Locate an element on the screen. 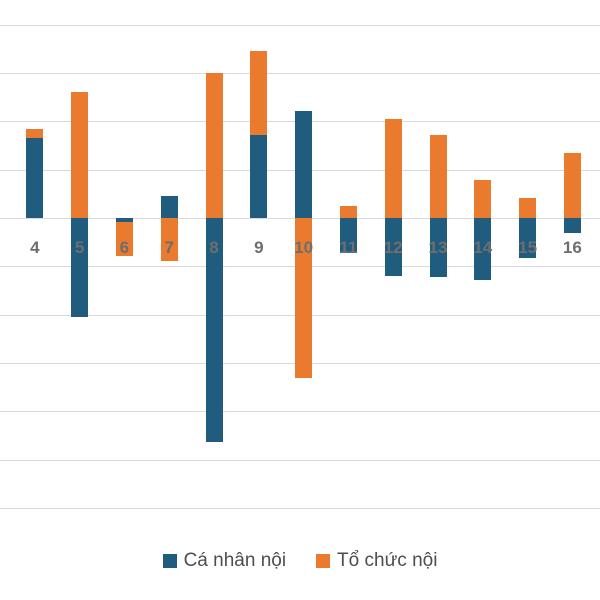  x-axis-label-8: 8 is located at coordinates (214, 247).